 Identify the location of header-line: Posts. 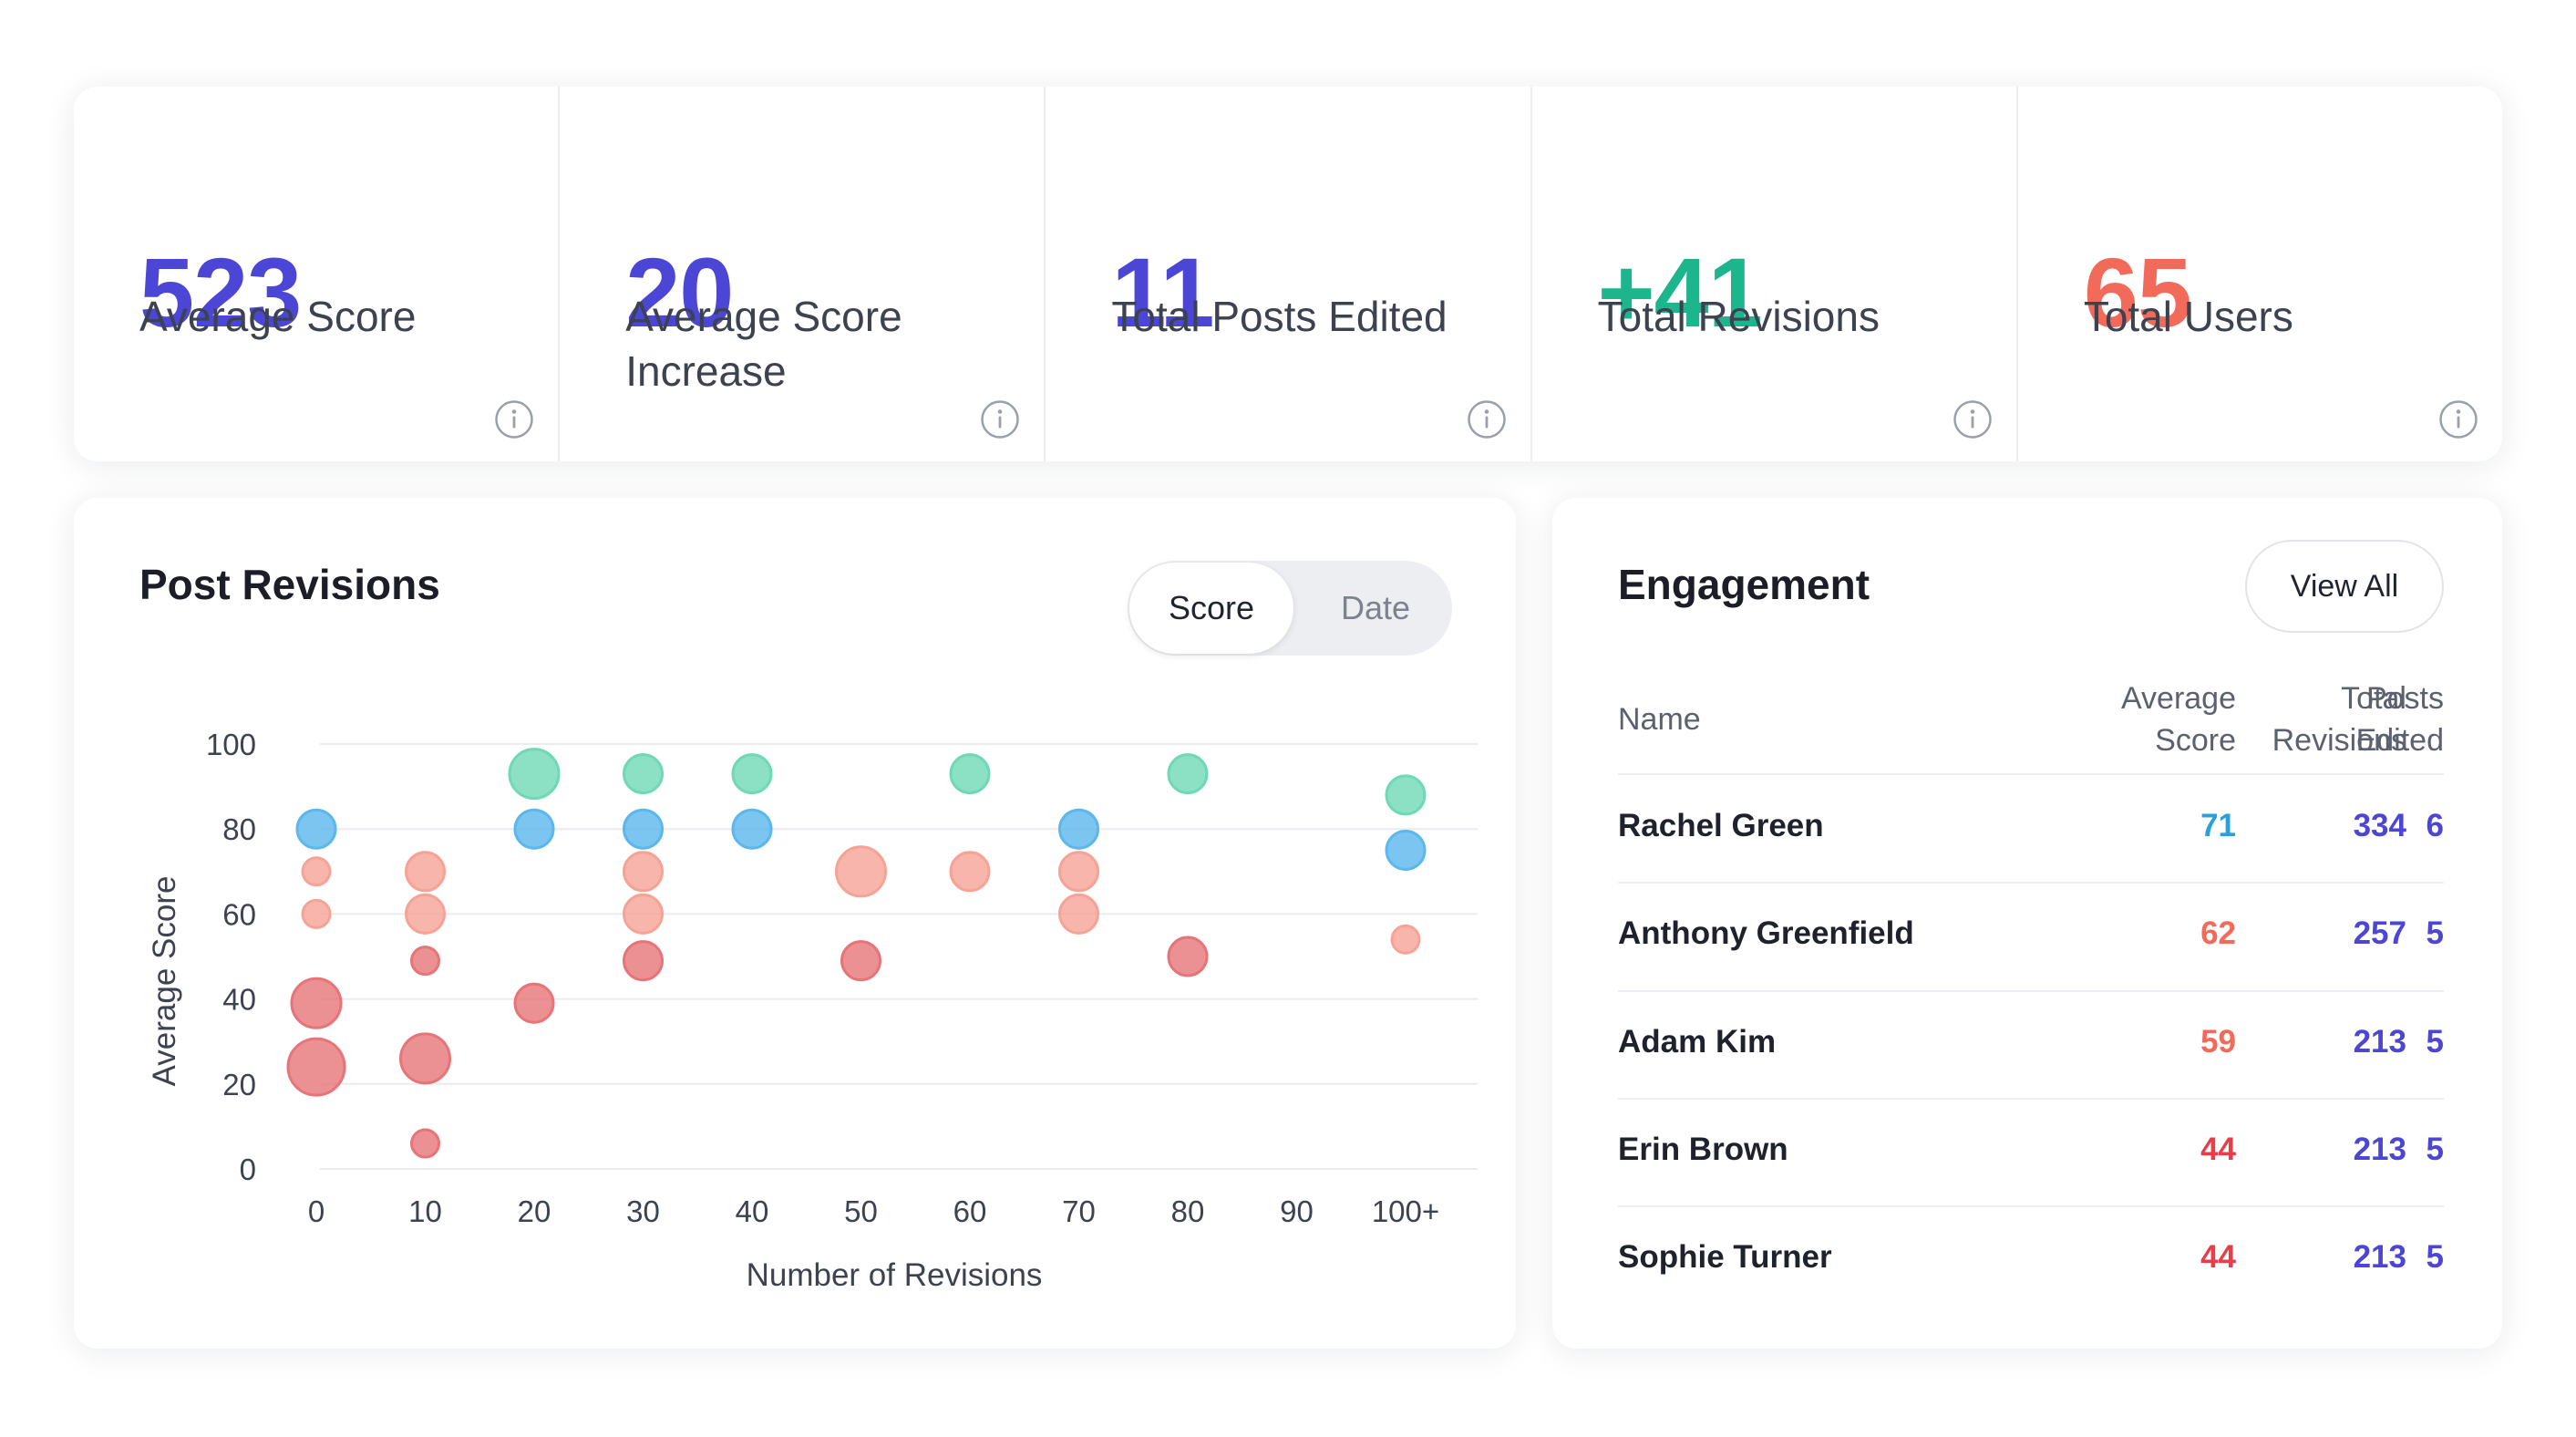
(2404, 698).